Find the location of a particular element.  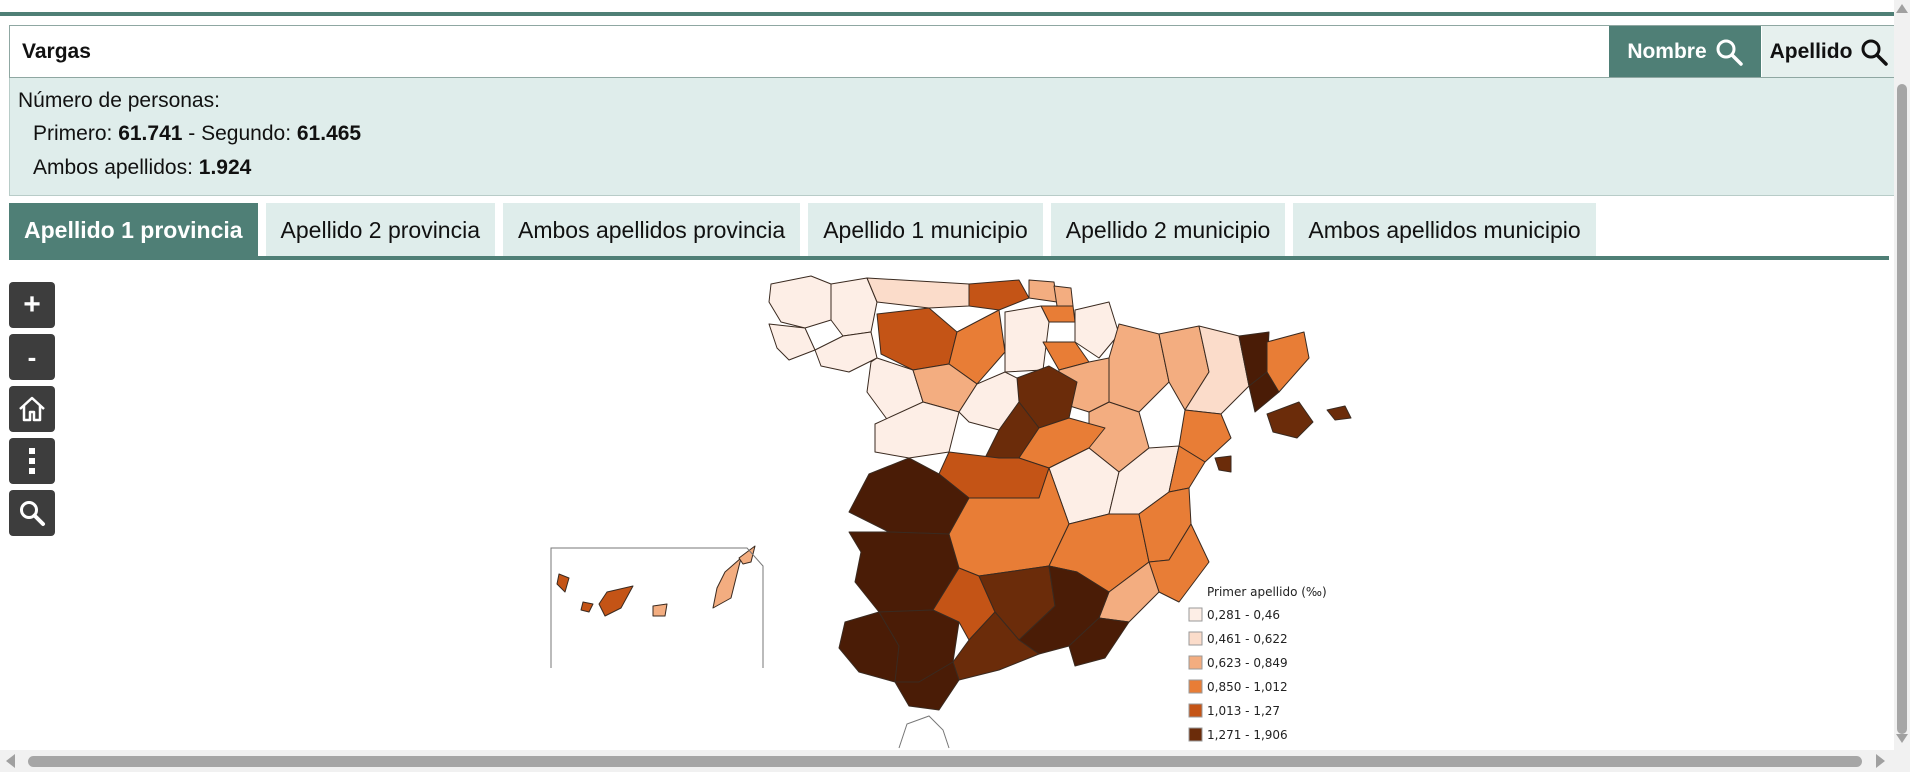

search-by-surname-label: Apellido is located at coordinates (1811, 51).